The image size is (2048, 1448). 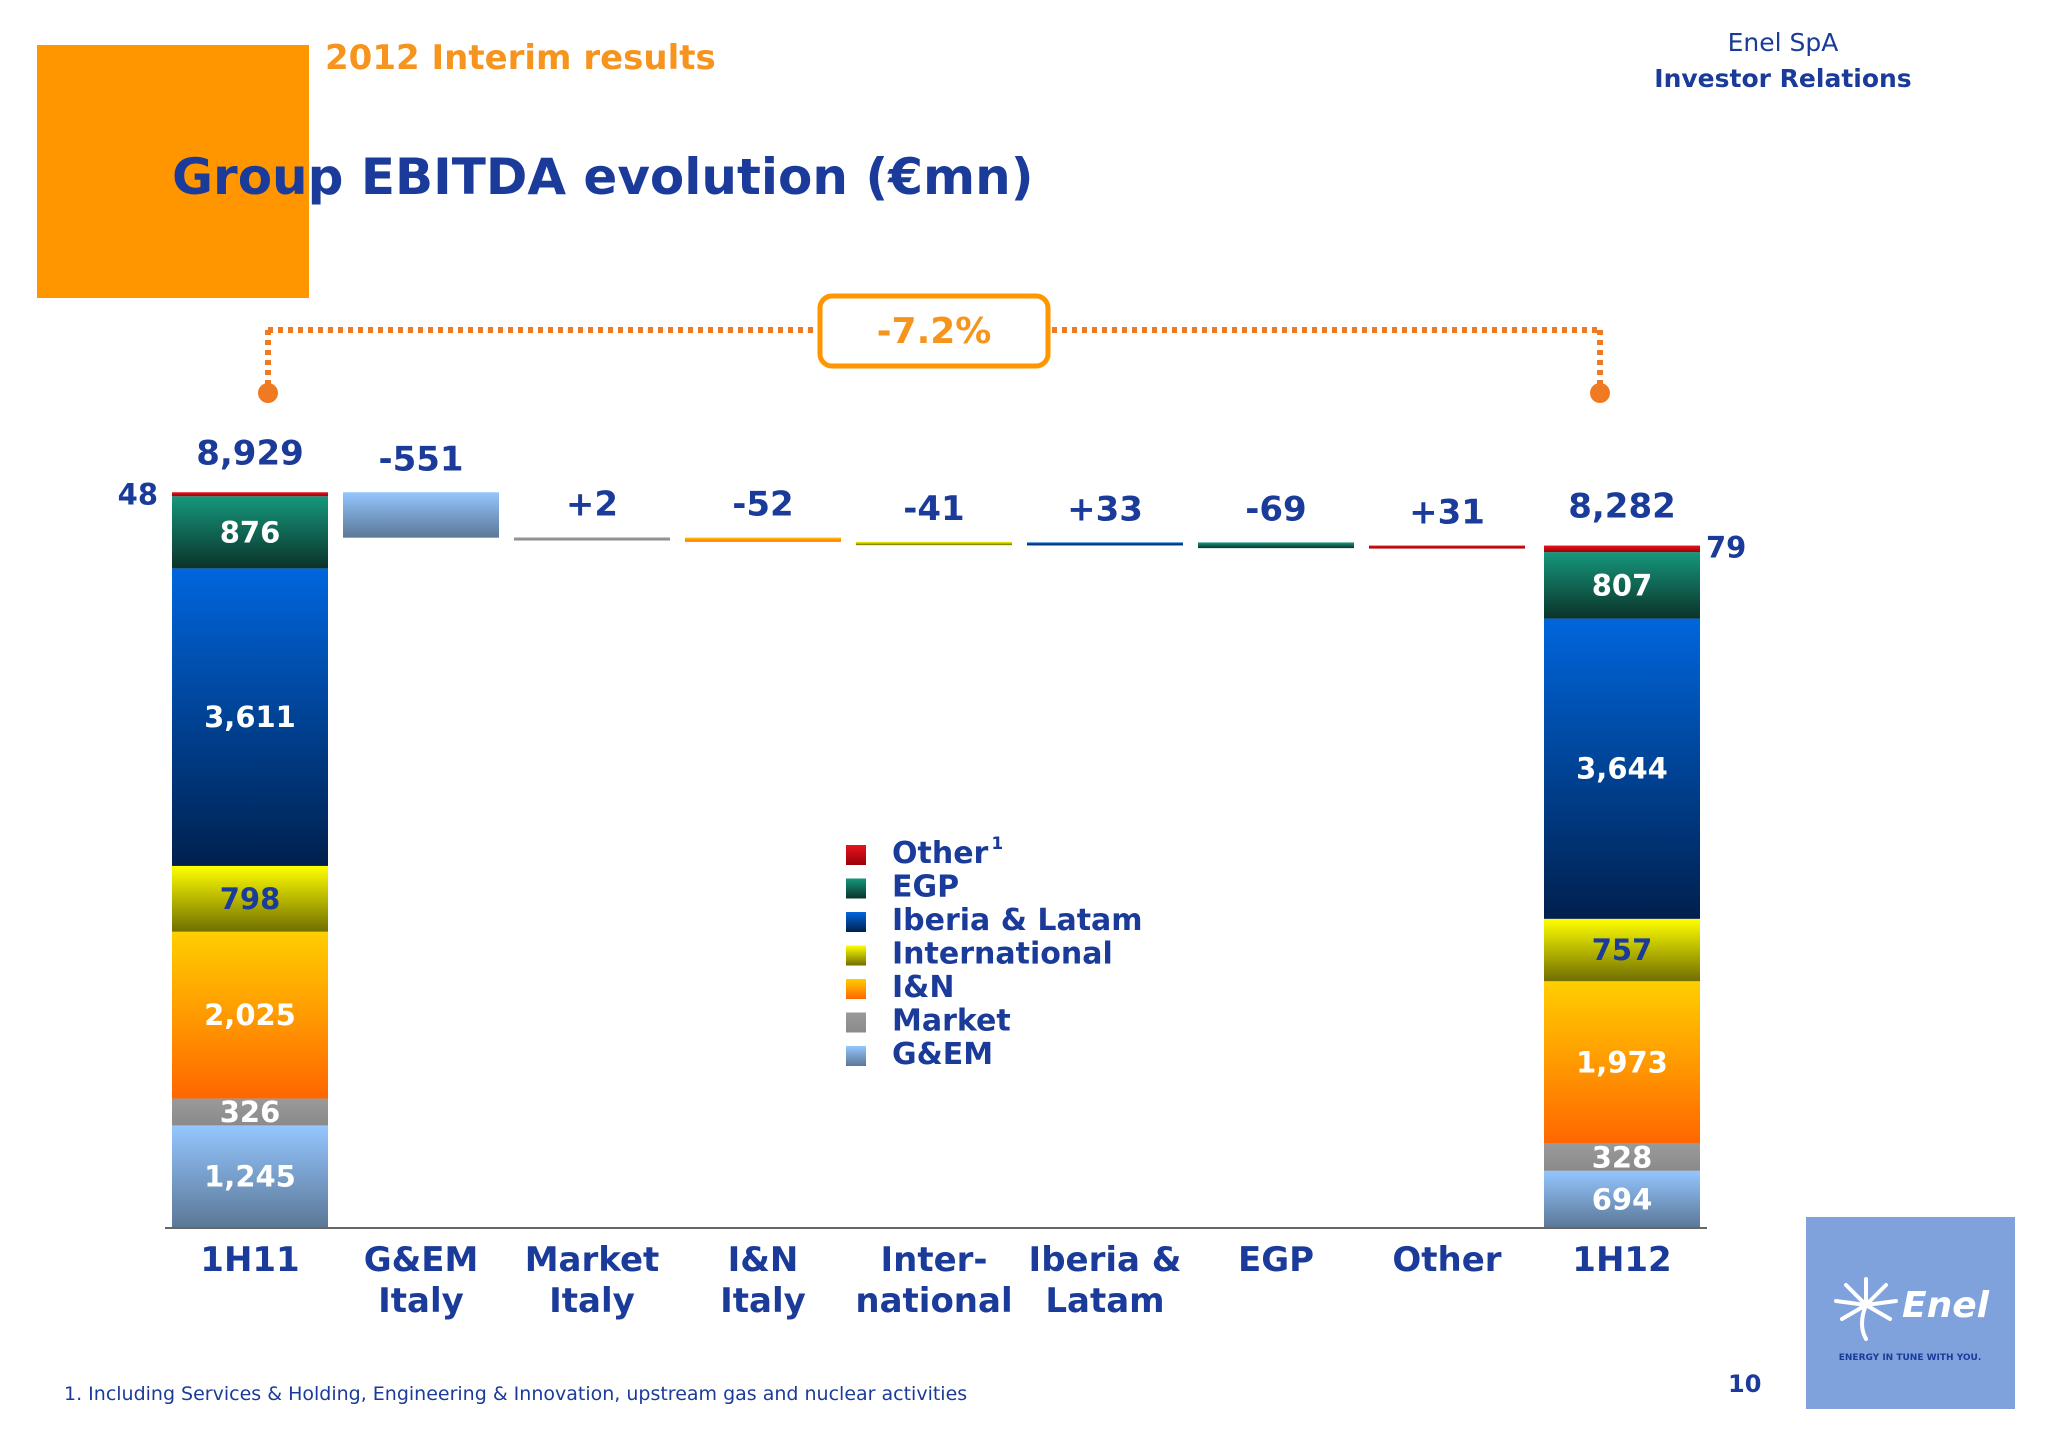 What do you see at coordinates (933, 509) in the screenshot?
I see `change-label-international: -41` at bounding box center [933, 509].